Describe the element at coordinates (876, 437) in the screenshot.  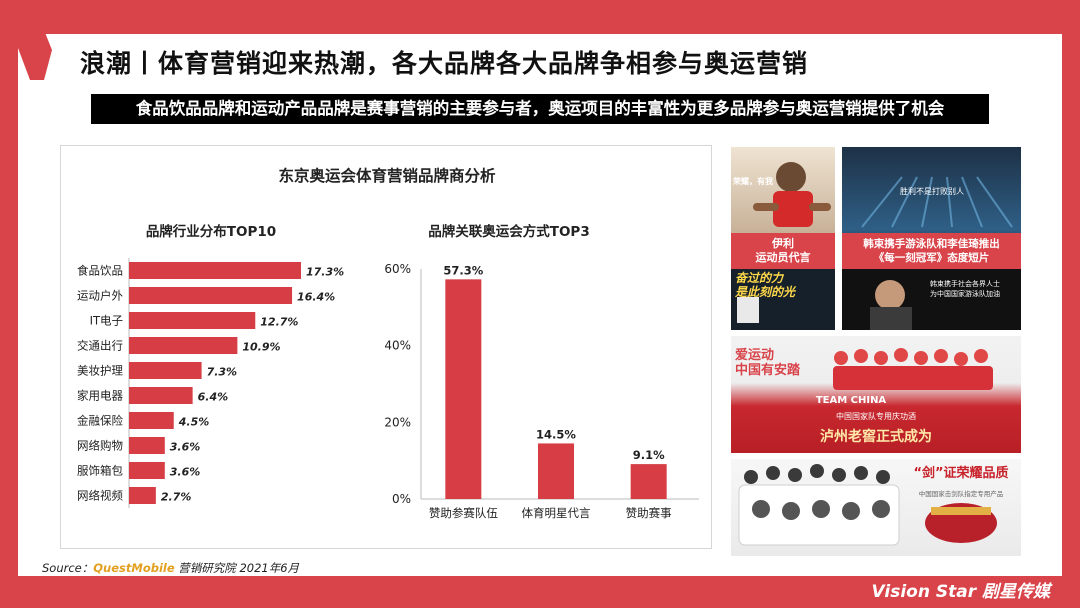
I see `luzhou-banner: 泸州老窖正式成为` at that location.